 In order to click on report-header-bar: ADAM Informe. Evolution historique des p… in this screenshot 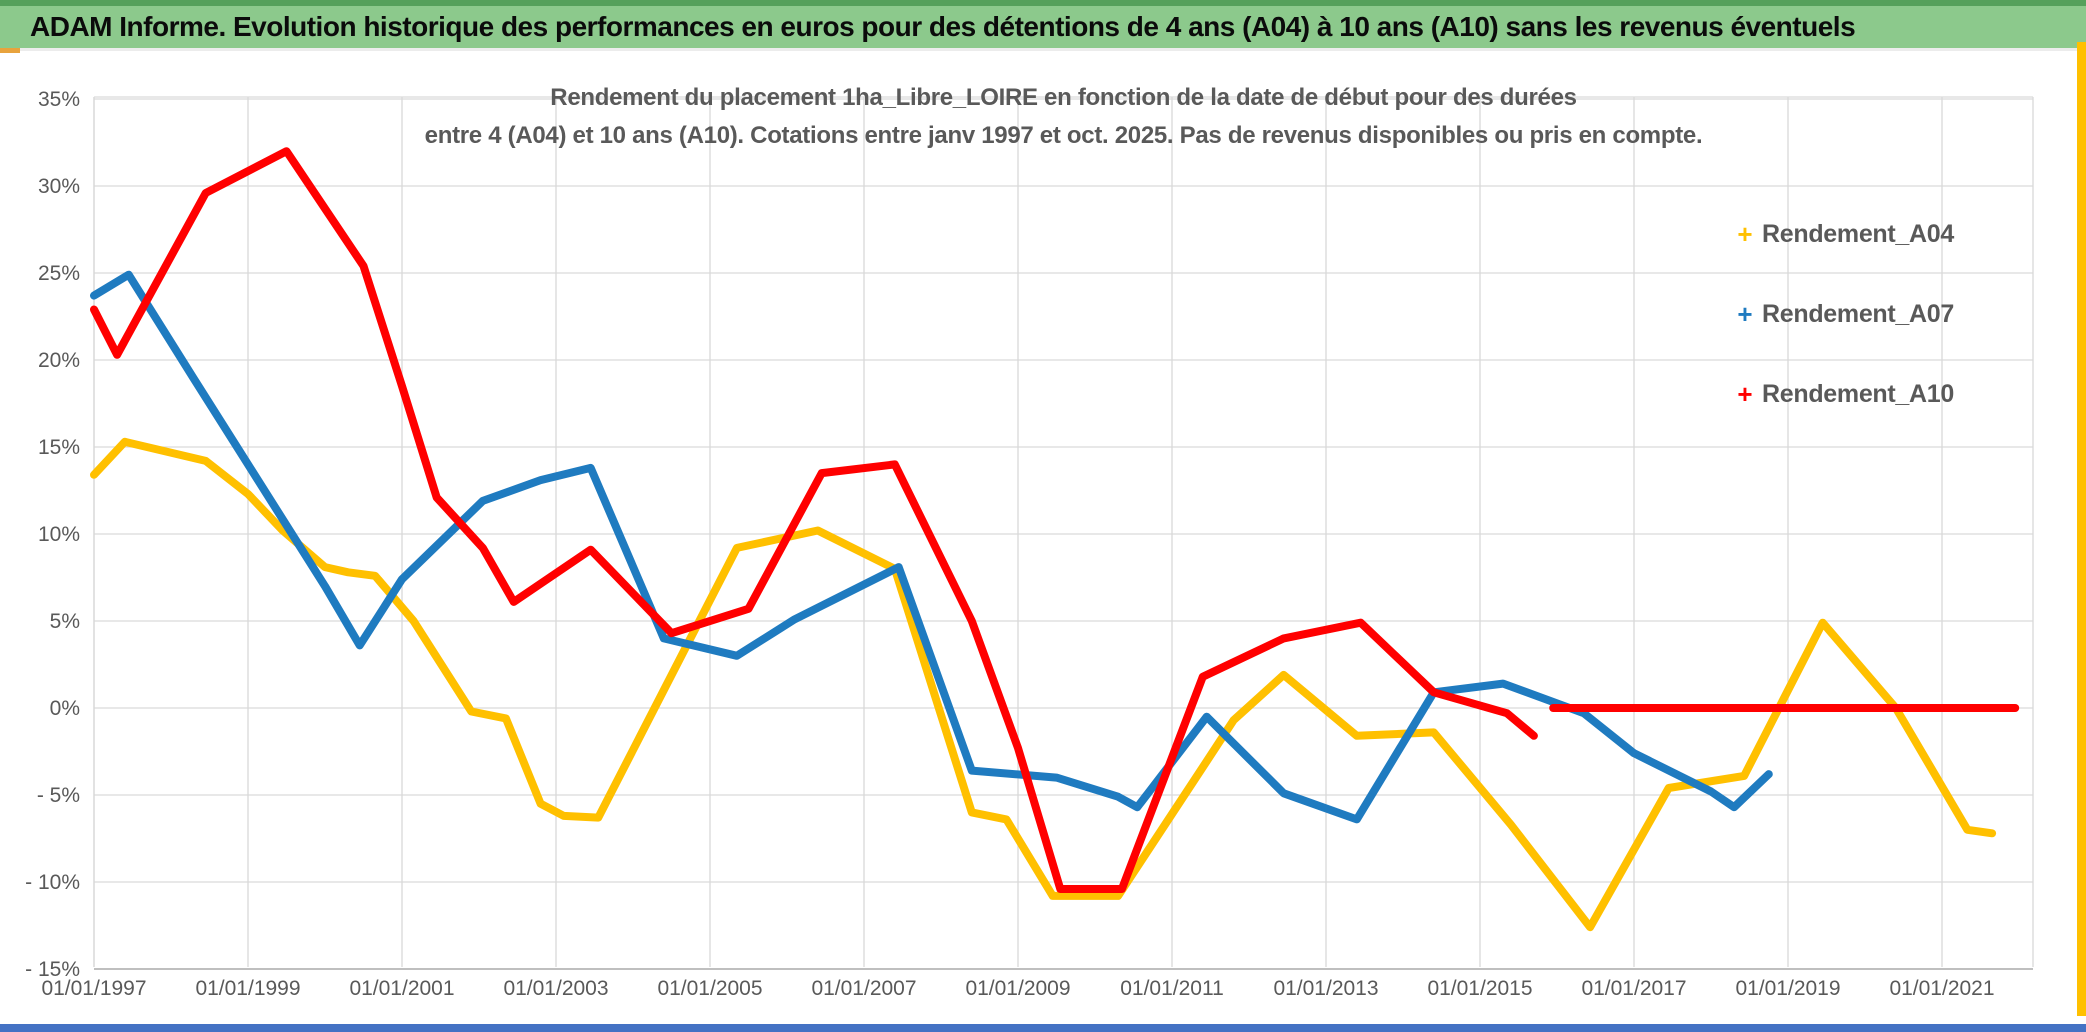, I will do `click(1043, 27)`.